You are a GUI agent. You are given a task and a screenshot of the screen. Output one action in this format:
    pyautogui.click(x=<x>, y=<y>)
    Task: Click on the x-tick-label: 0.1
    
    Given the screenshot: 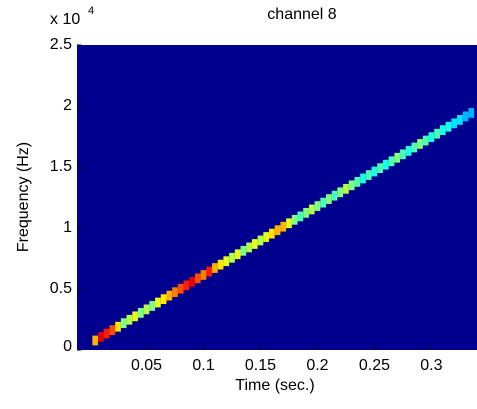 What is the action you would take?
    pyautogui.click(x=203, y=365)
    